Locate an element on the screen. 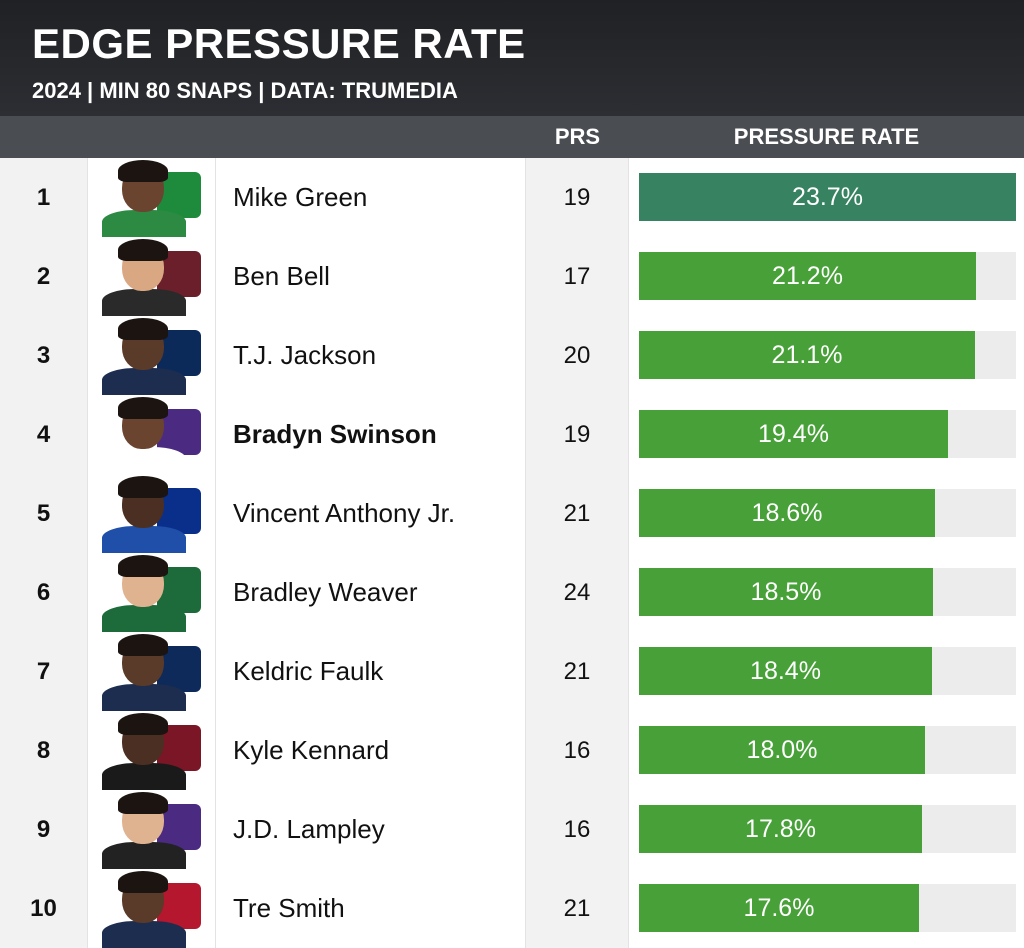  bar-track: 19.4% is located at coordinates (827, 434).